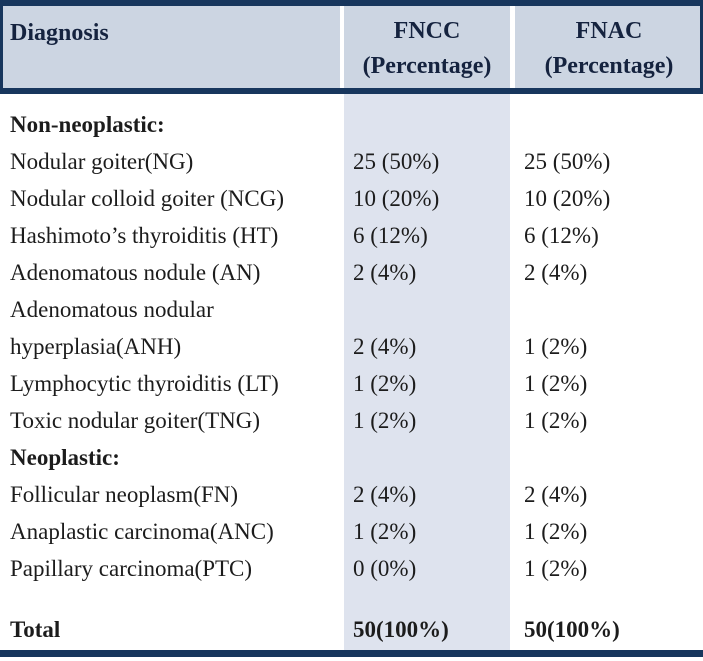 The height and width of the screenshot is (661, 703). I want to click on header-underline, so click(351, 91).